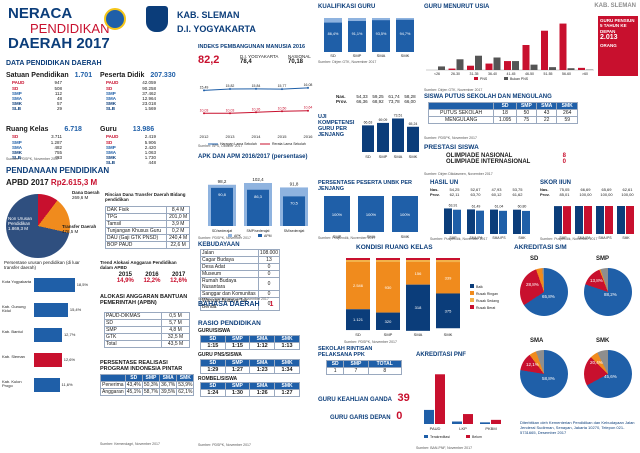  What do you see at coordinates (149, 93) in the screenshot?
I see `list-item-value: 37.462` at bounding box center [149, 93].